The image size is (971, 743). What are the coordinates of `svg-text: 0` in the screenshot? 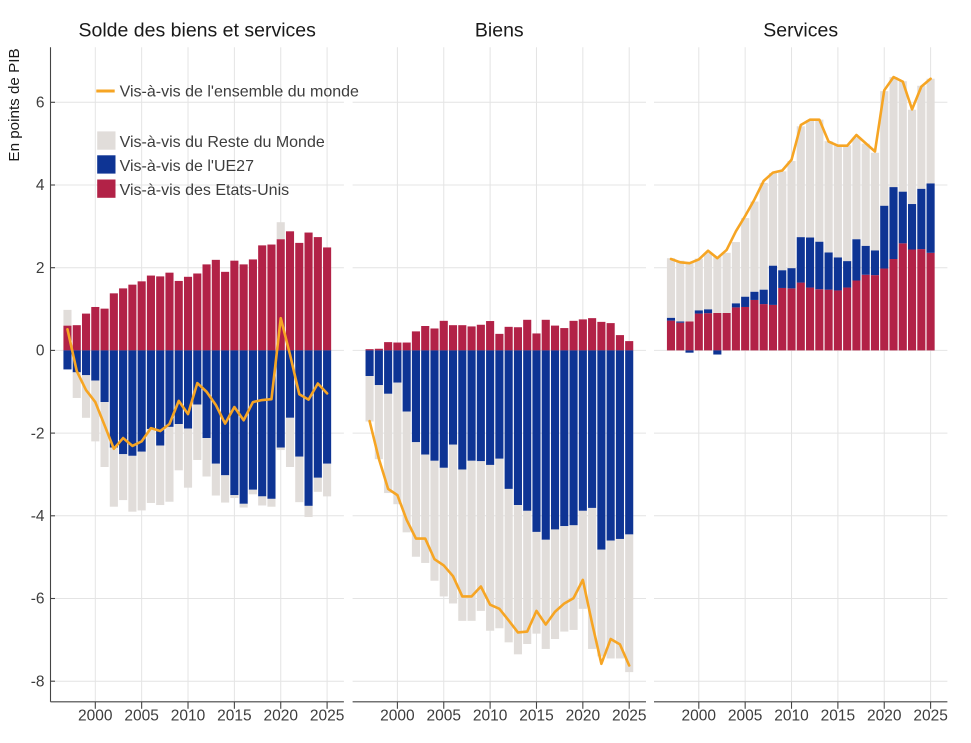 It's located at (40, 351).